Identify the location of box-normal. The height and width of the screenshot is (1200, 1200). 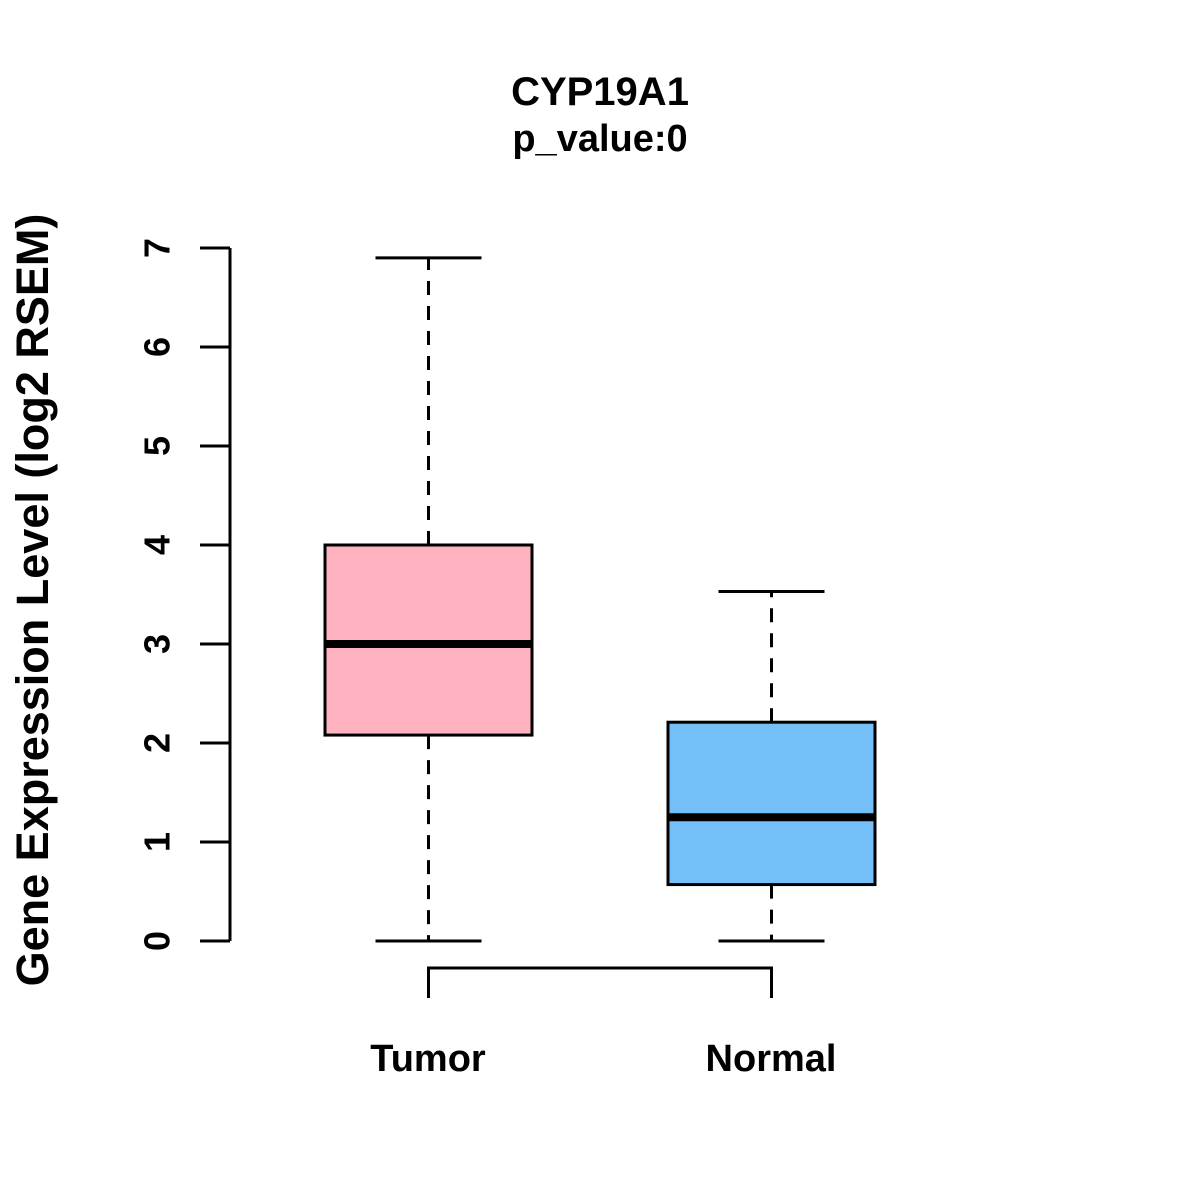
(771, 803).